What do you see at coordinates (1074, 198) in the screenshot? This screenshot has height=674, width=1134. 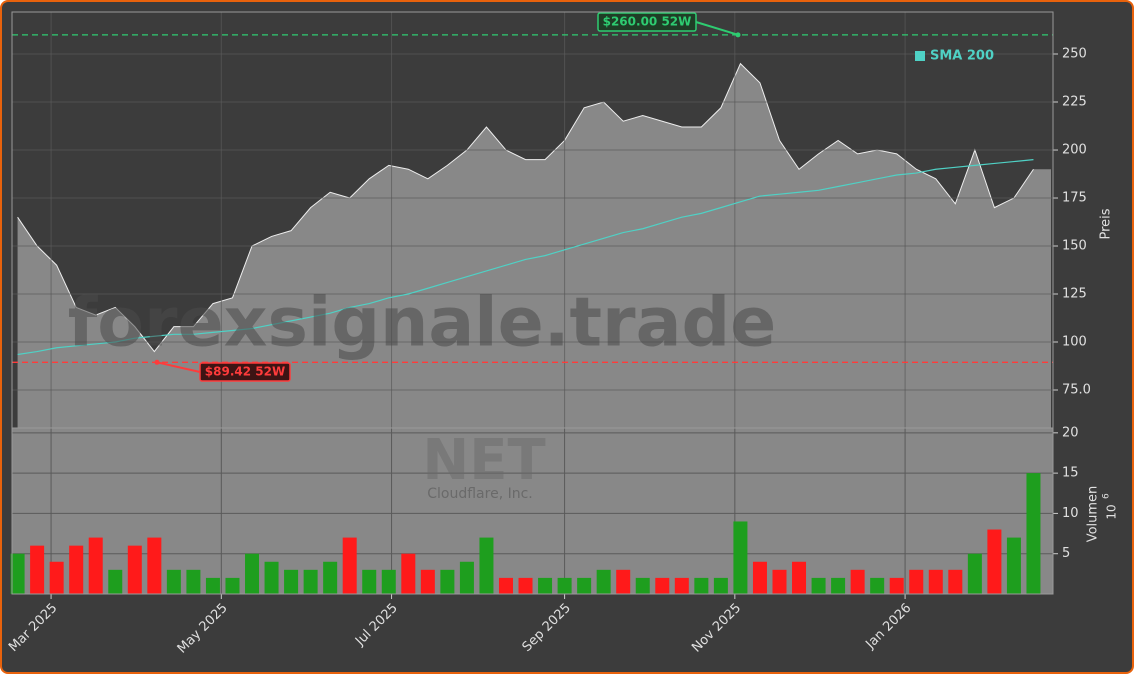 I see `y-tick-label: 175` at bounding box center [1074, 198].